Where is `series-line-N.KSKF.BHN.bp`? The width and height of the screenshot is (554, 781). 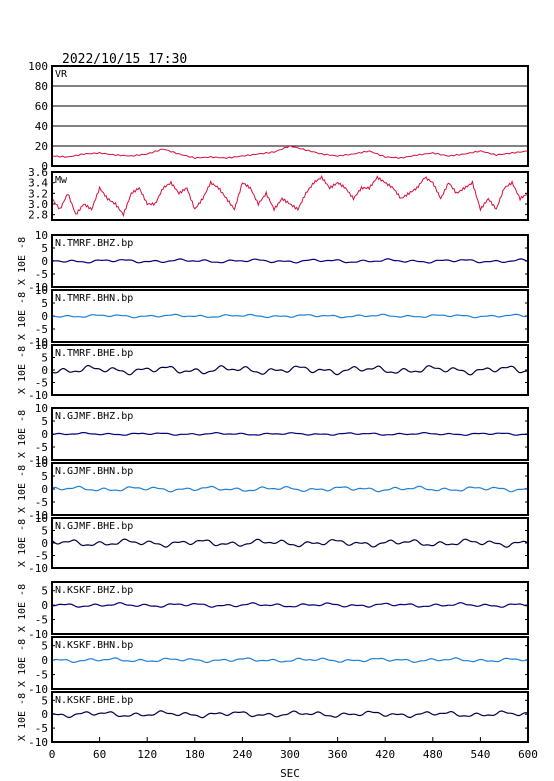 series-line-N.KSKF.BHN.bp is located at coordinates (290, 660).